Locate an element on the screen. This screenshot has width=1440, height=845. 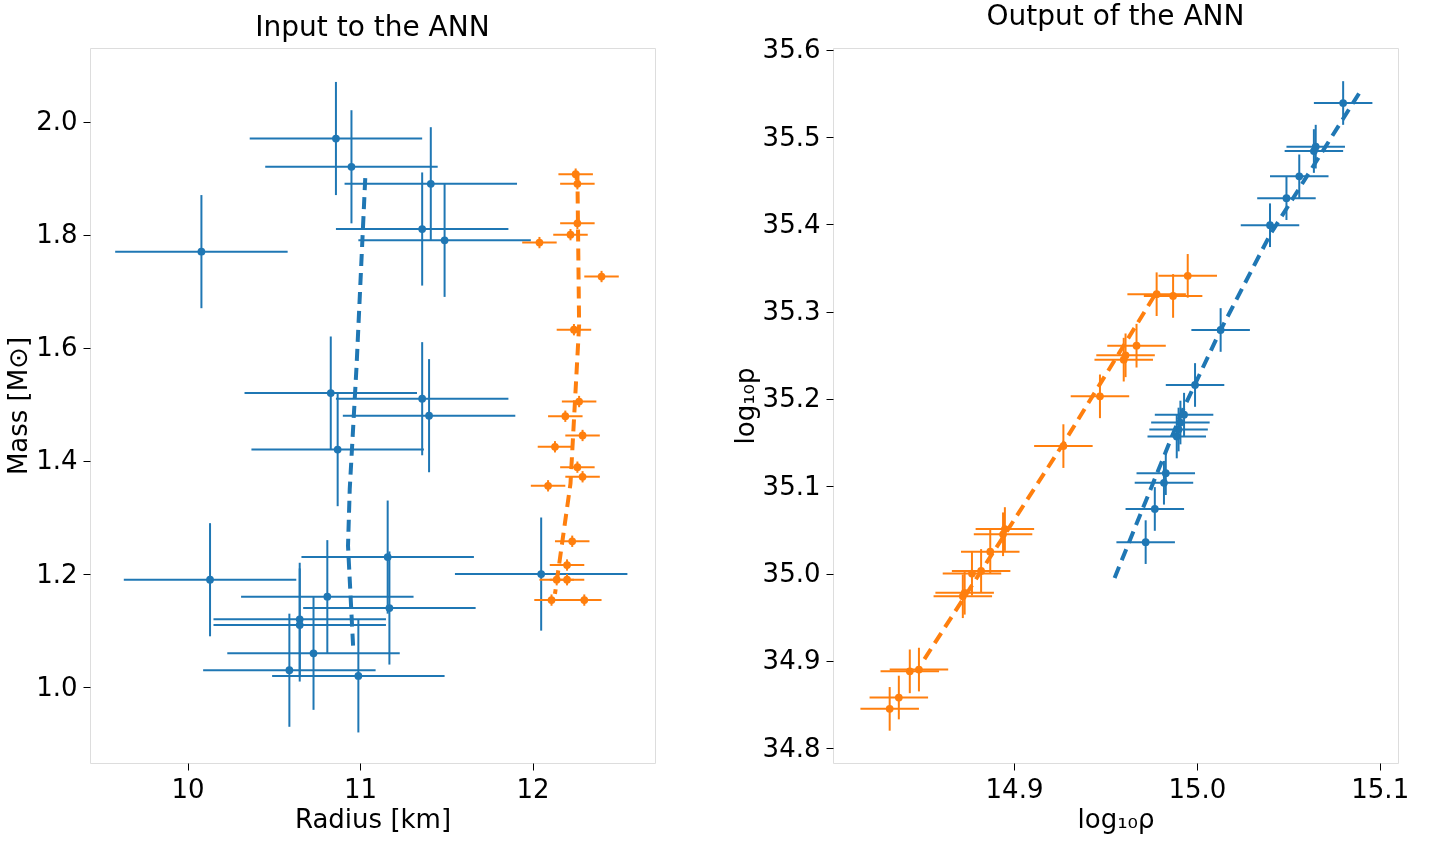
y-axis-title: Mass [M⊙] is located at coordinates (18, 406).